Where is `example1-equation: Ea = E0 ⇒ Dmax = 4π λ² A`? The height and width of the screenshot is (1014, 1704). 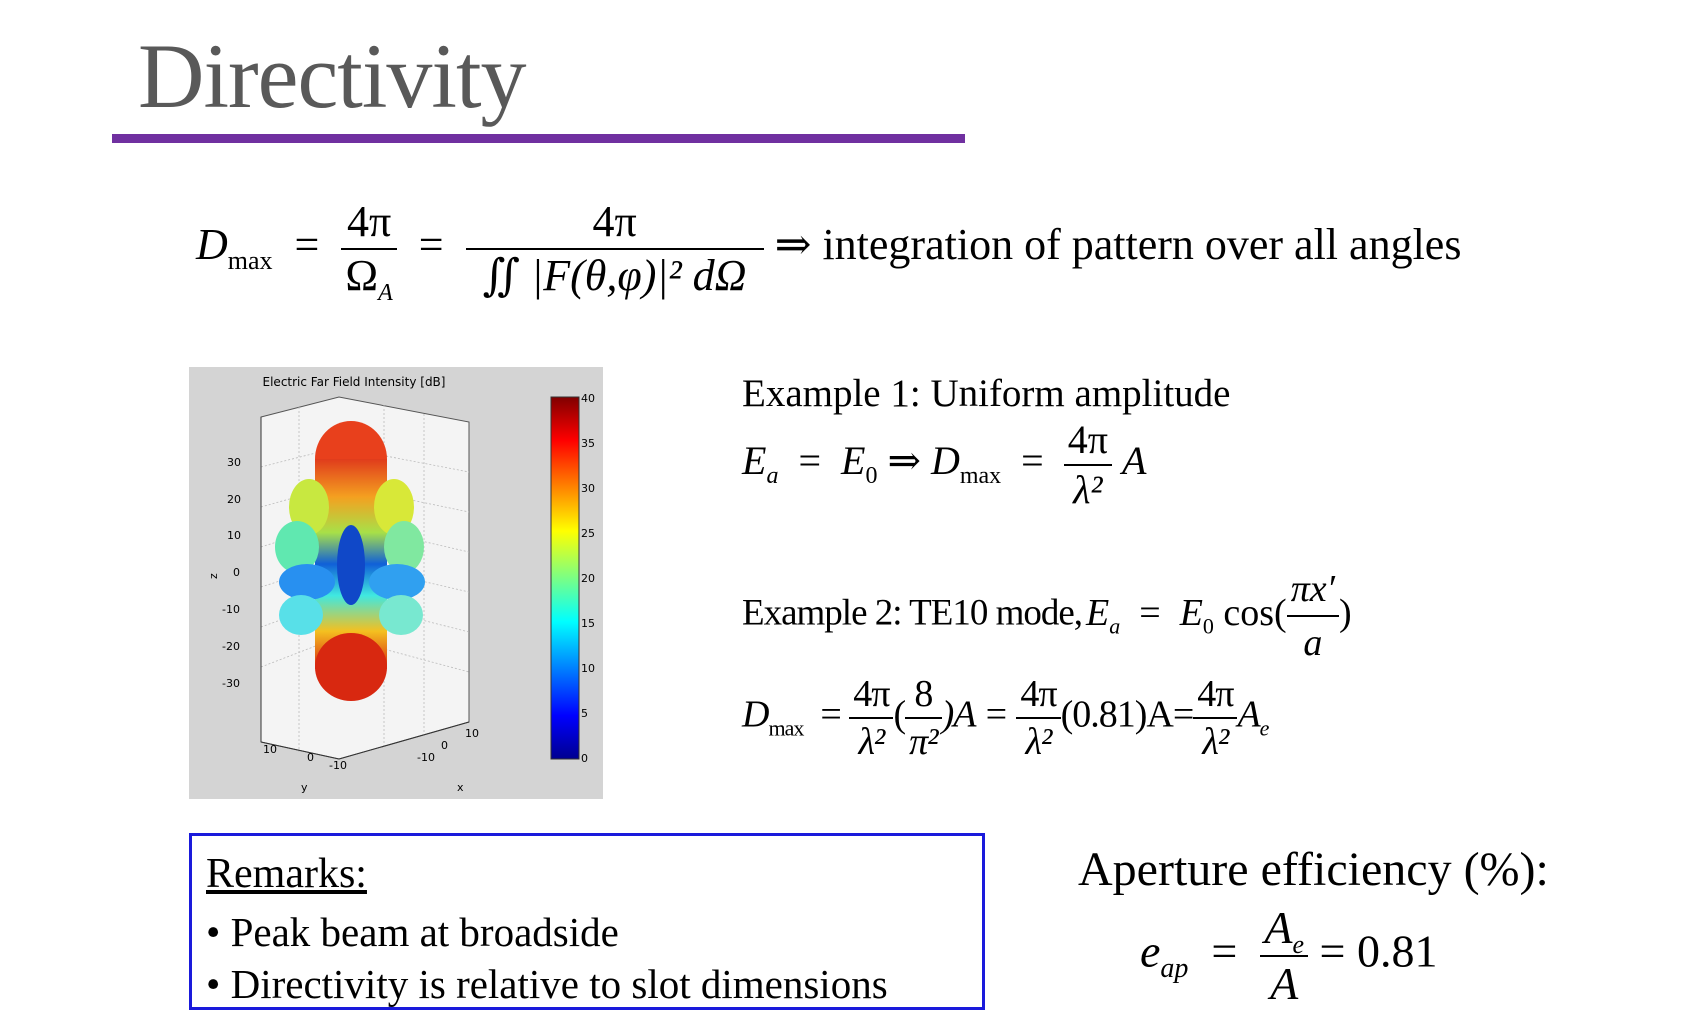
example1-equation: Ea = E0 ⇒ Dmax = 4π λ² A is located at coordinates (944, 465).